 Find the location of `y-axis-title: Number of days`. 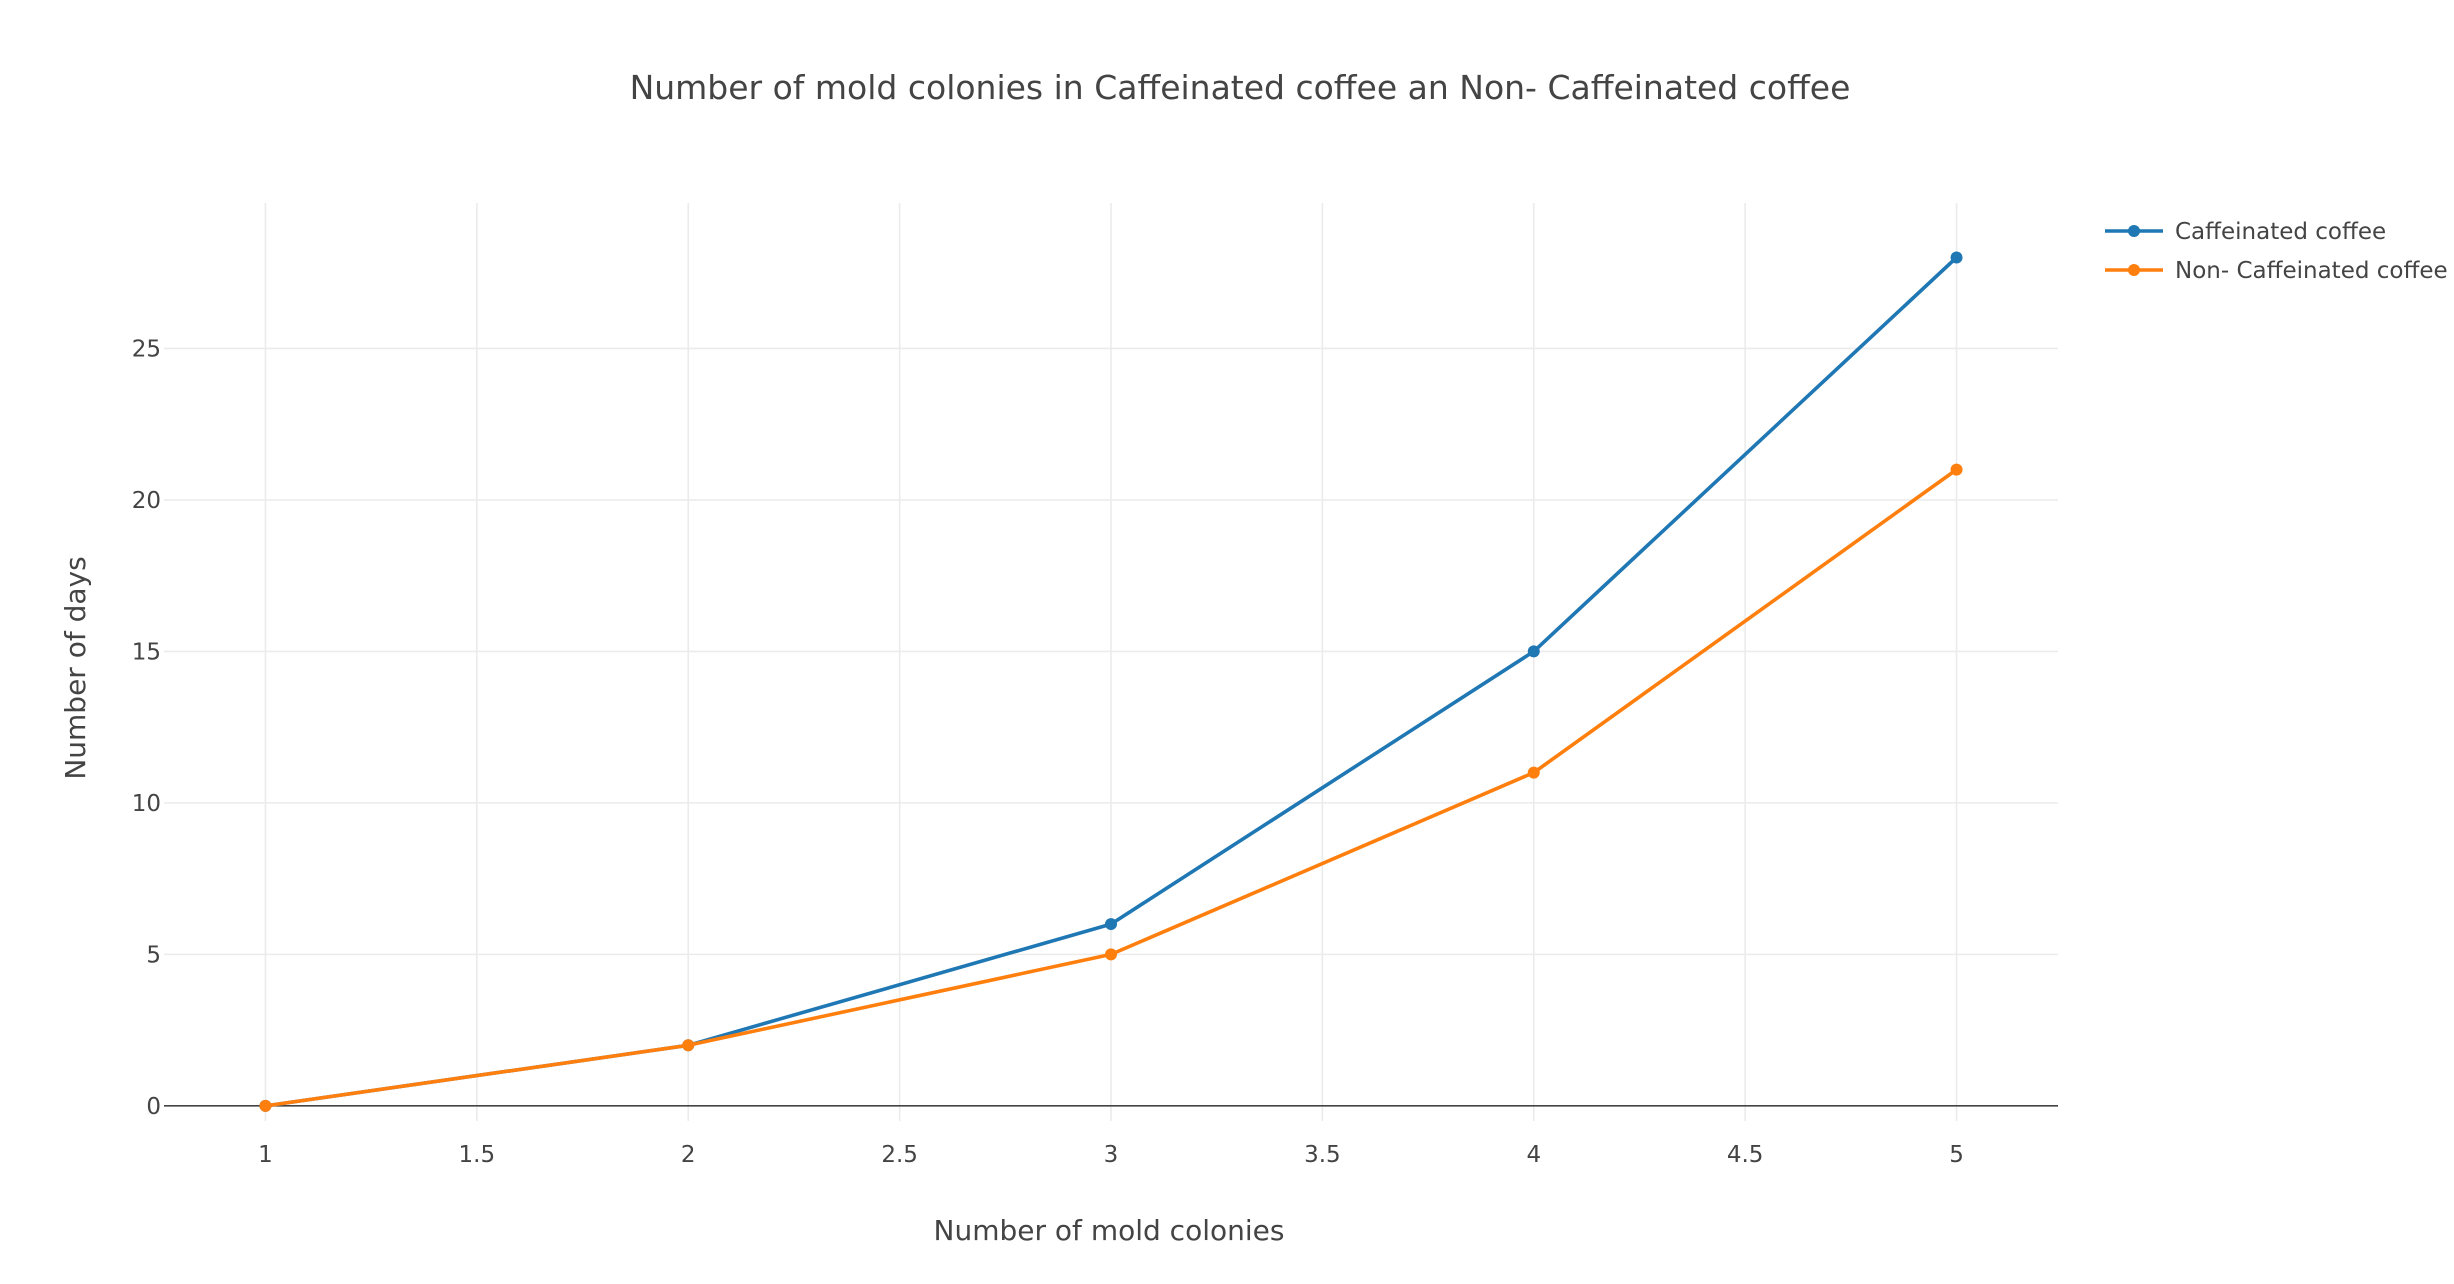

y-axis-title: Number of days is located at coordinates (75, 667).